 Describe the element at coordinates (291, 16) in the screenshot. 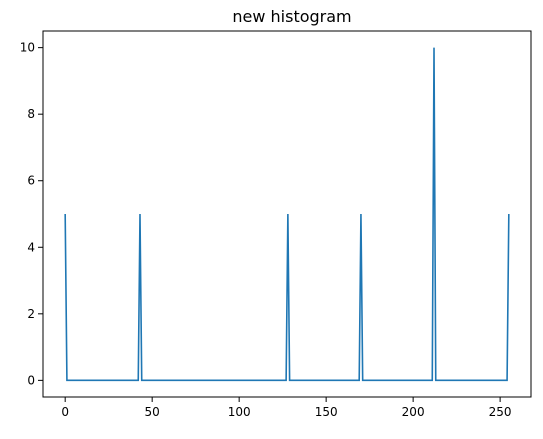

I see `chart-title: new histogram` at that location.